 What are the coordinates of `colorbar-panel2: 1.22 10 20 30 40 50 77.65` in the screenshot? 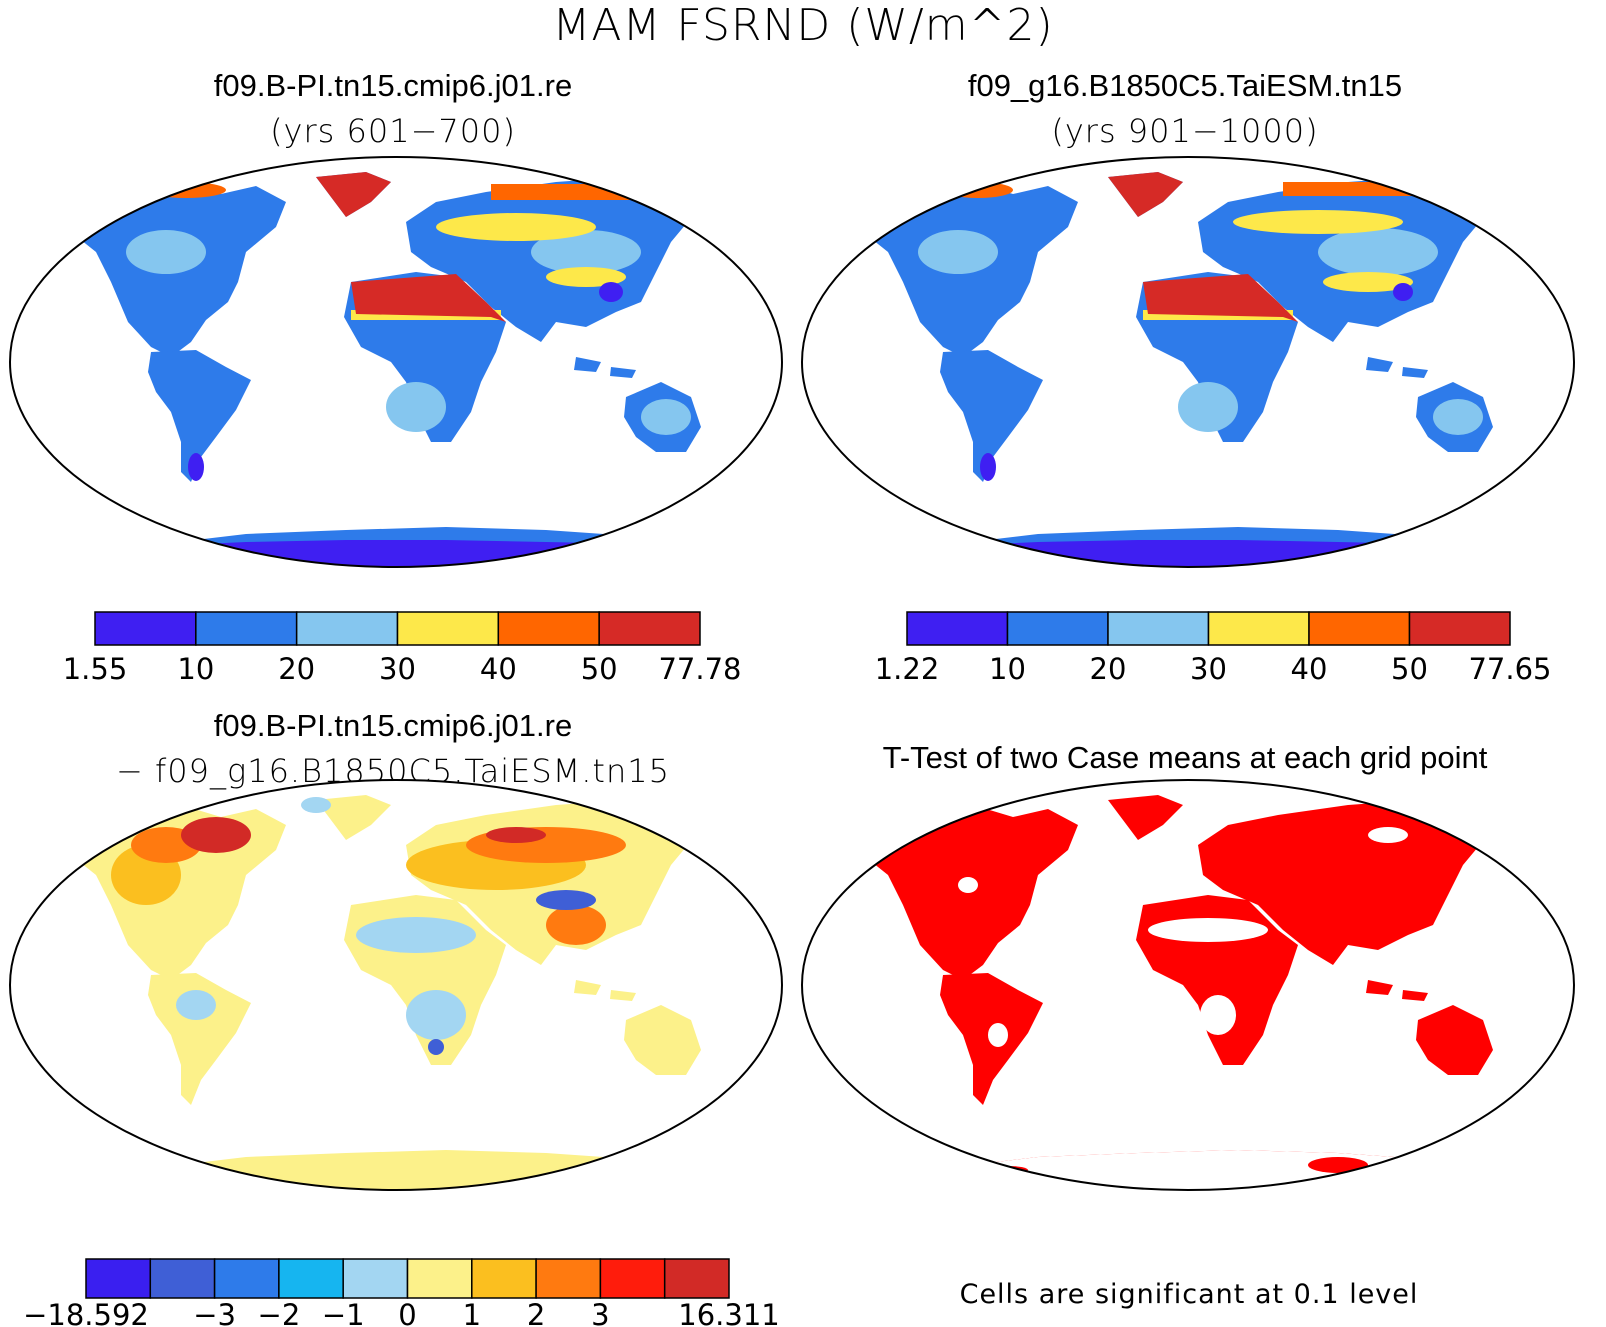 It's located at (1213, 648).